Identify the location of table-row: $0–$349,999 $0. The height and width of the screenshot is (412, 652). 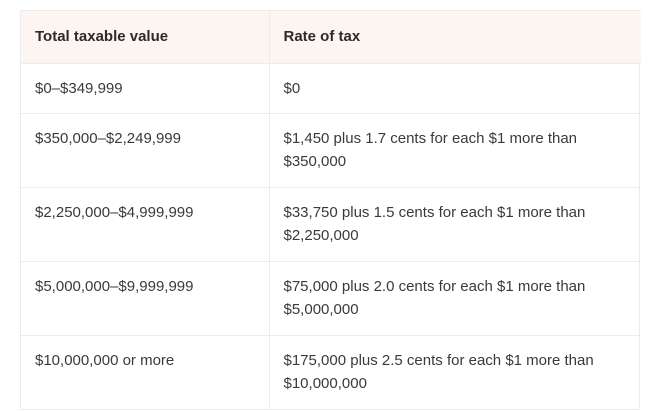
(331, 88).